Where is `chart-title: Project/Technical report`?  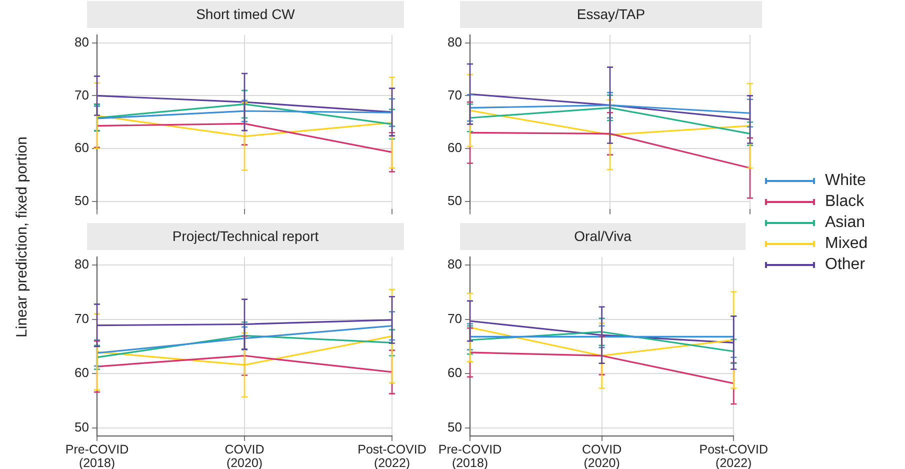 chart-title: Project/Technical report is located at coordinates (245, 236).